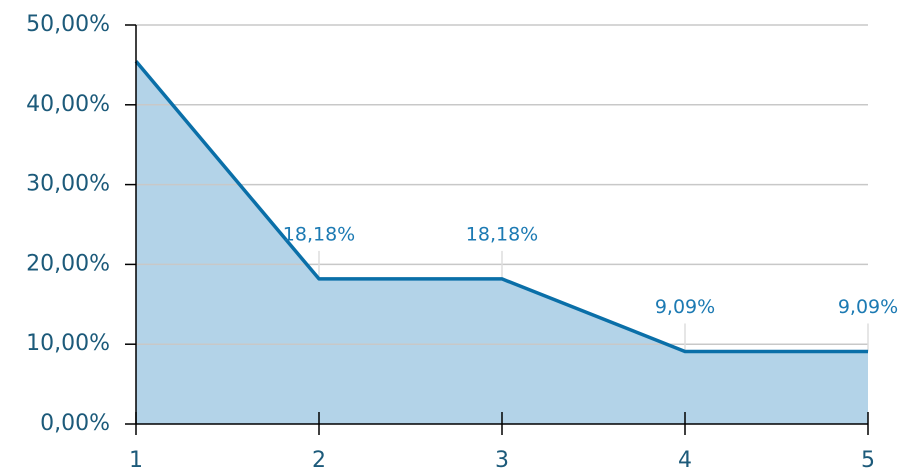 The height and width of the screenshot is (470, 902). Describe the element at coordinates (868, 459) in the screenshot. I see `x-tick-label: 5` at that location.